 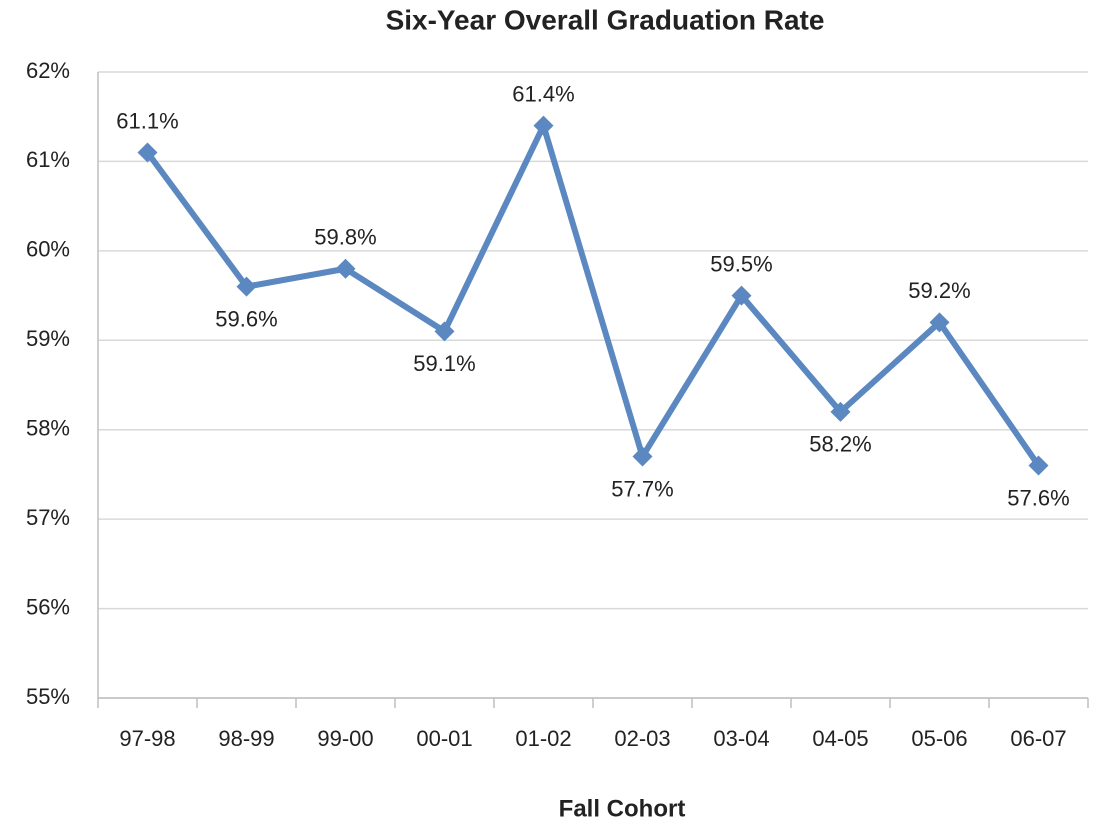 What do you see at coordinates (939, 738) in the screenshot?
I see `x-tick-label: 05-06` at bounding box center [939, 738].